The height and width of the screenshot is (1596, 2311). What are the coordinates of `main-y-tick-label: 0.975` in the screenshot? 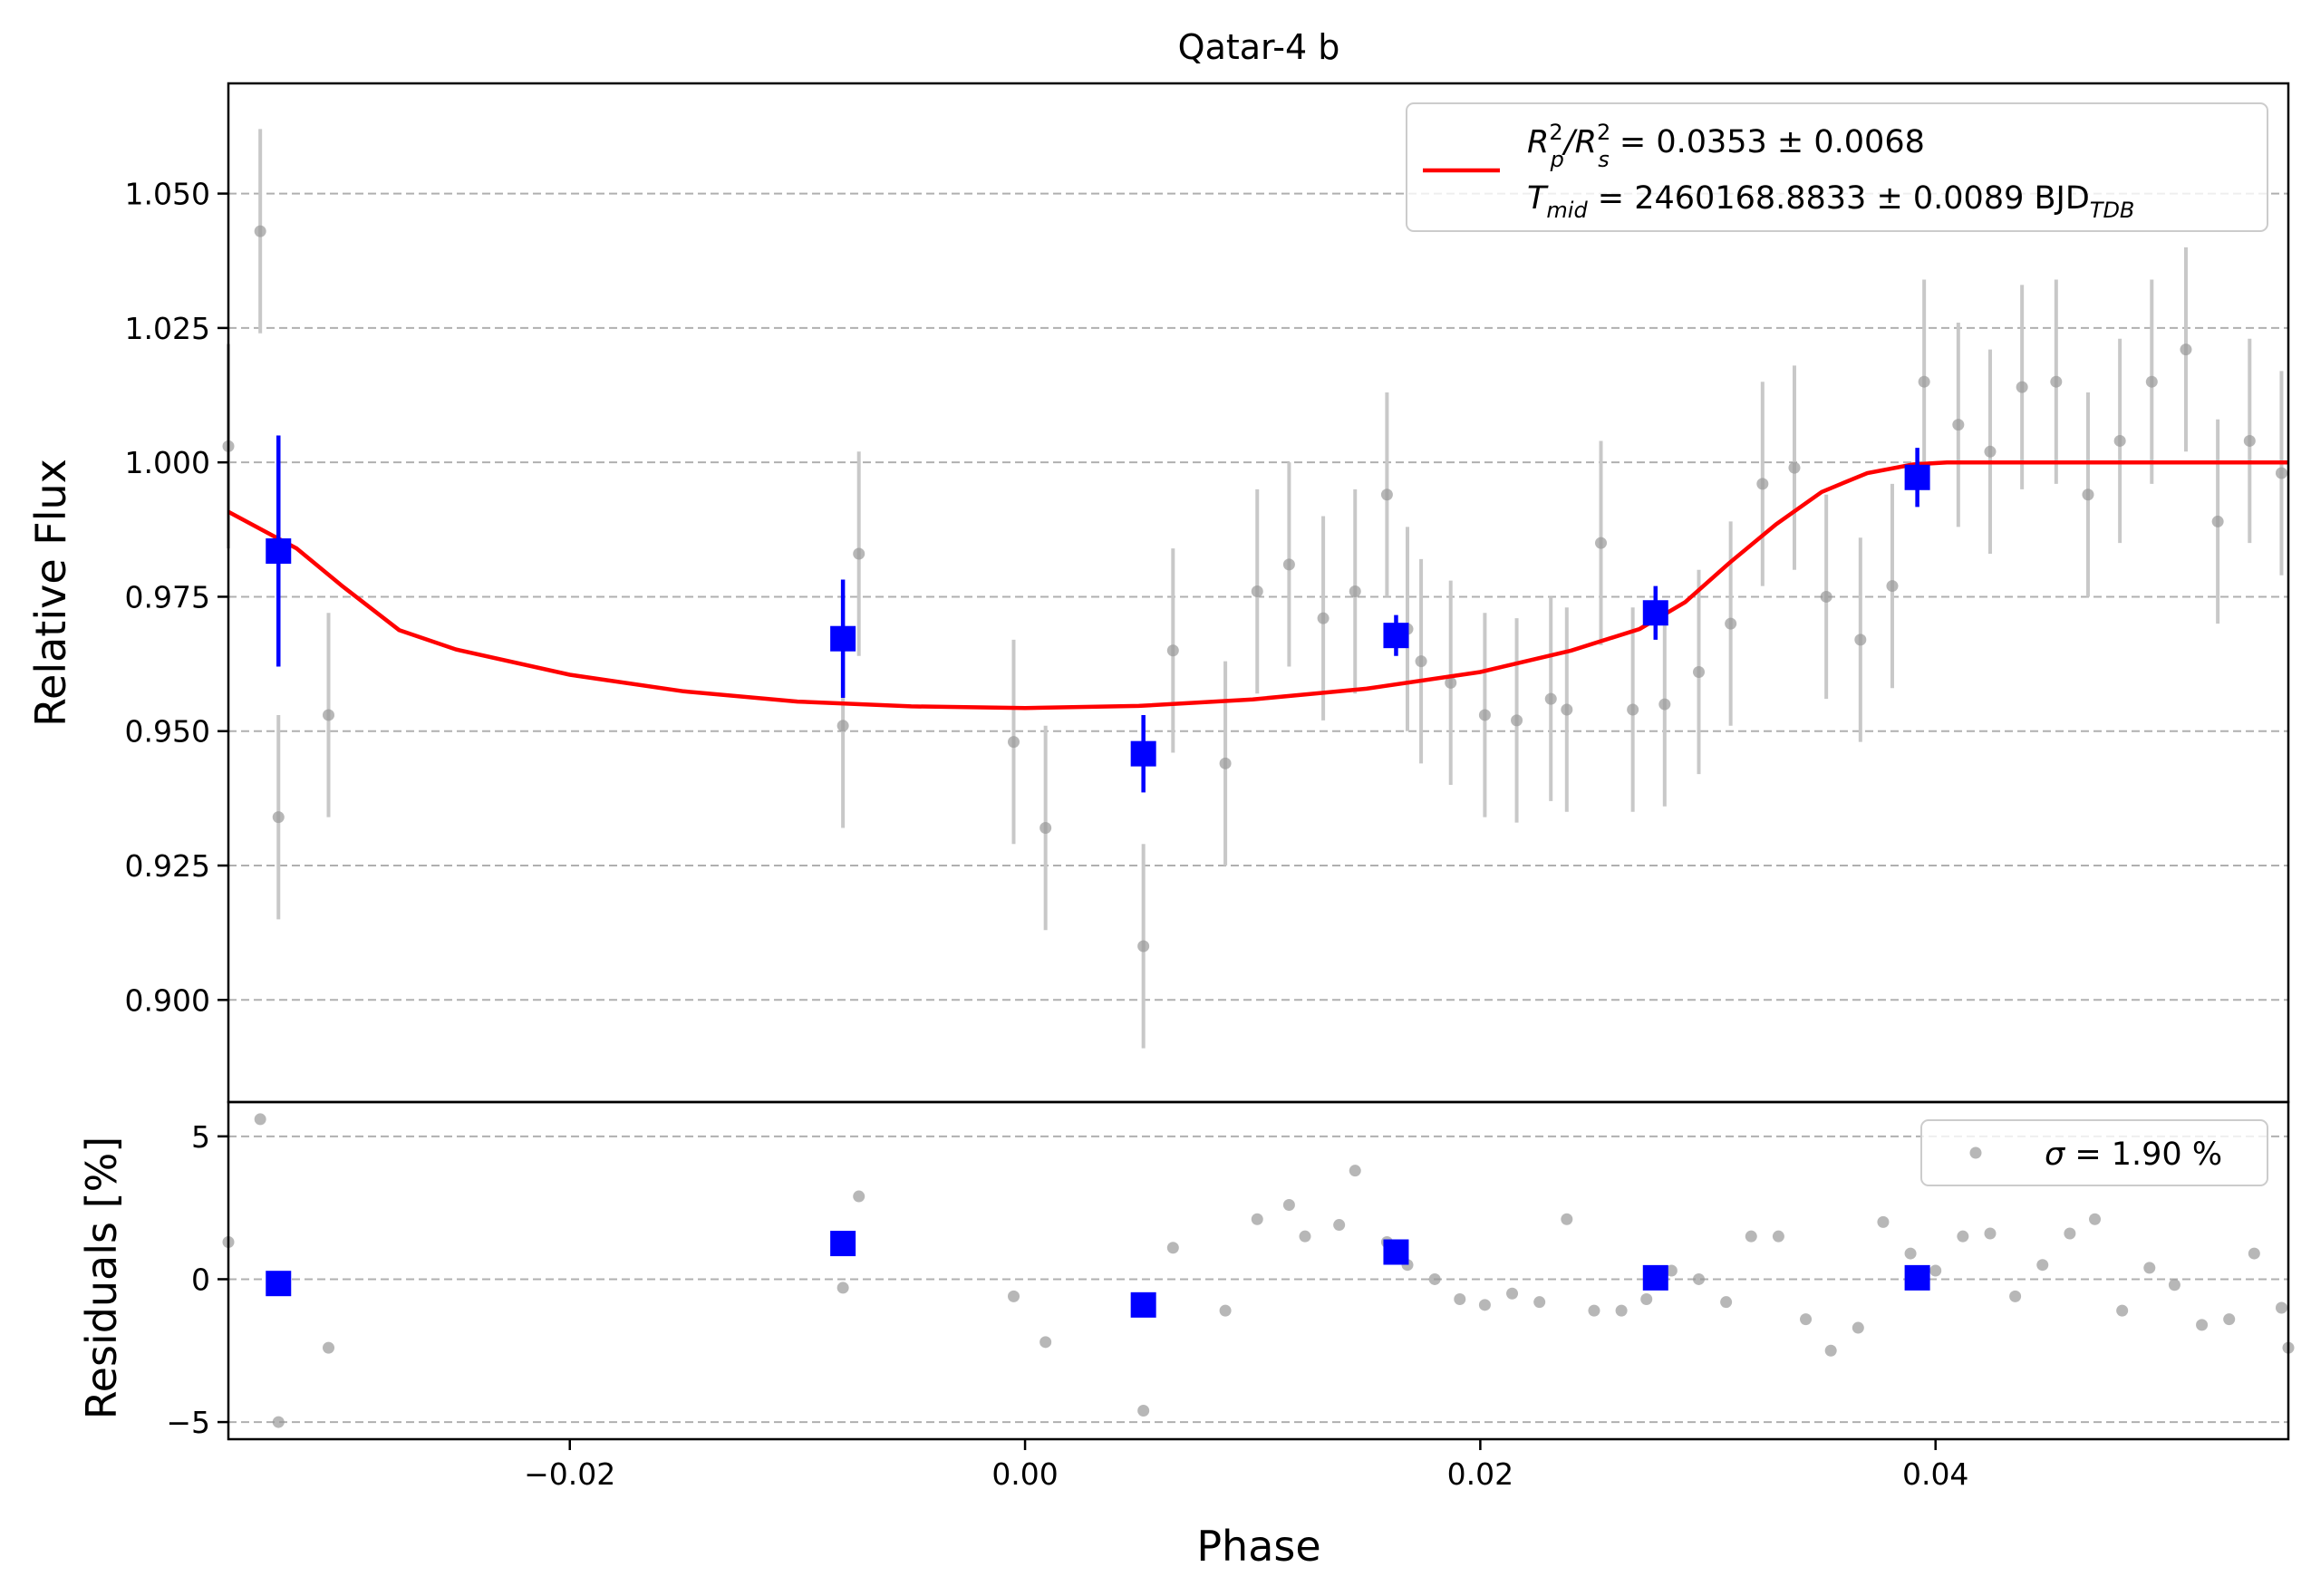 It's located at (167, 596).